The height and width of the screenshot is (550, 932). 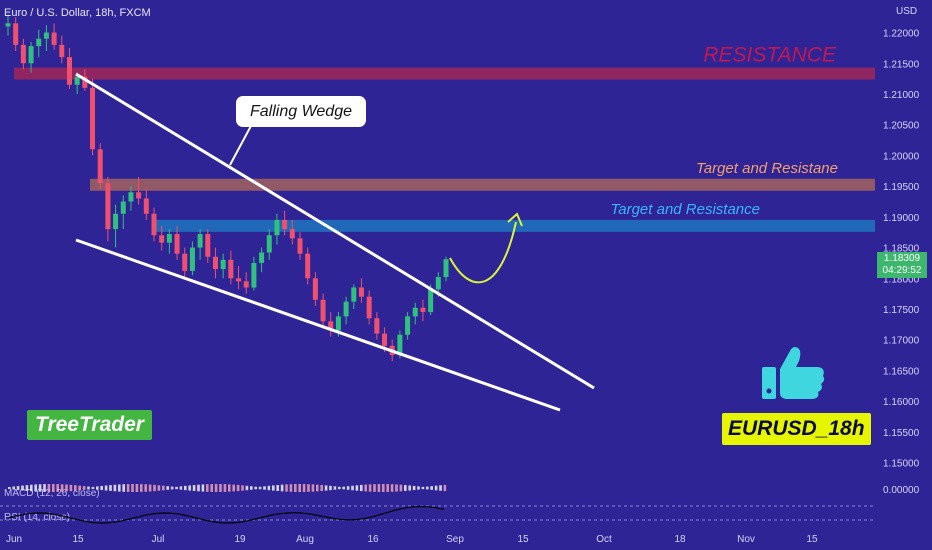 I want to click on macd-label: MACD (12, 26, close), so click(x=52, y=493).